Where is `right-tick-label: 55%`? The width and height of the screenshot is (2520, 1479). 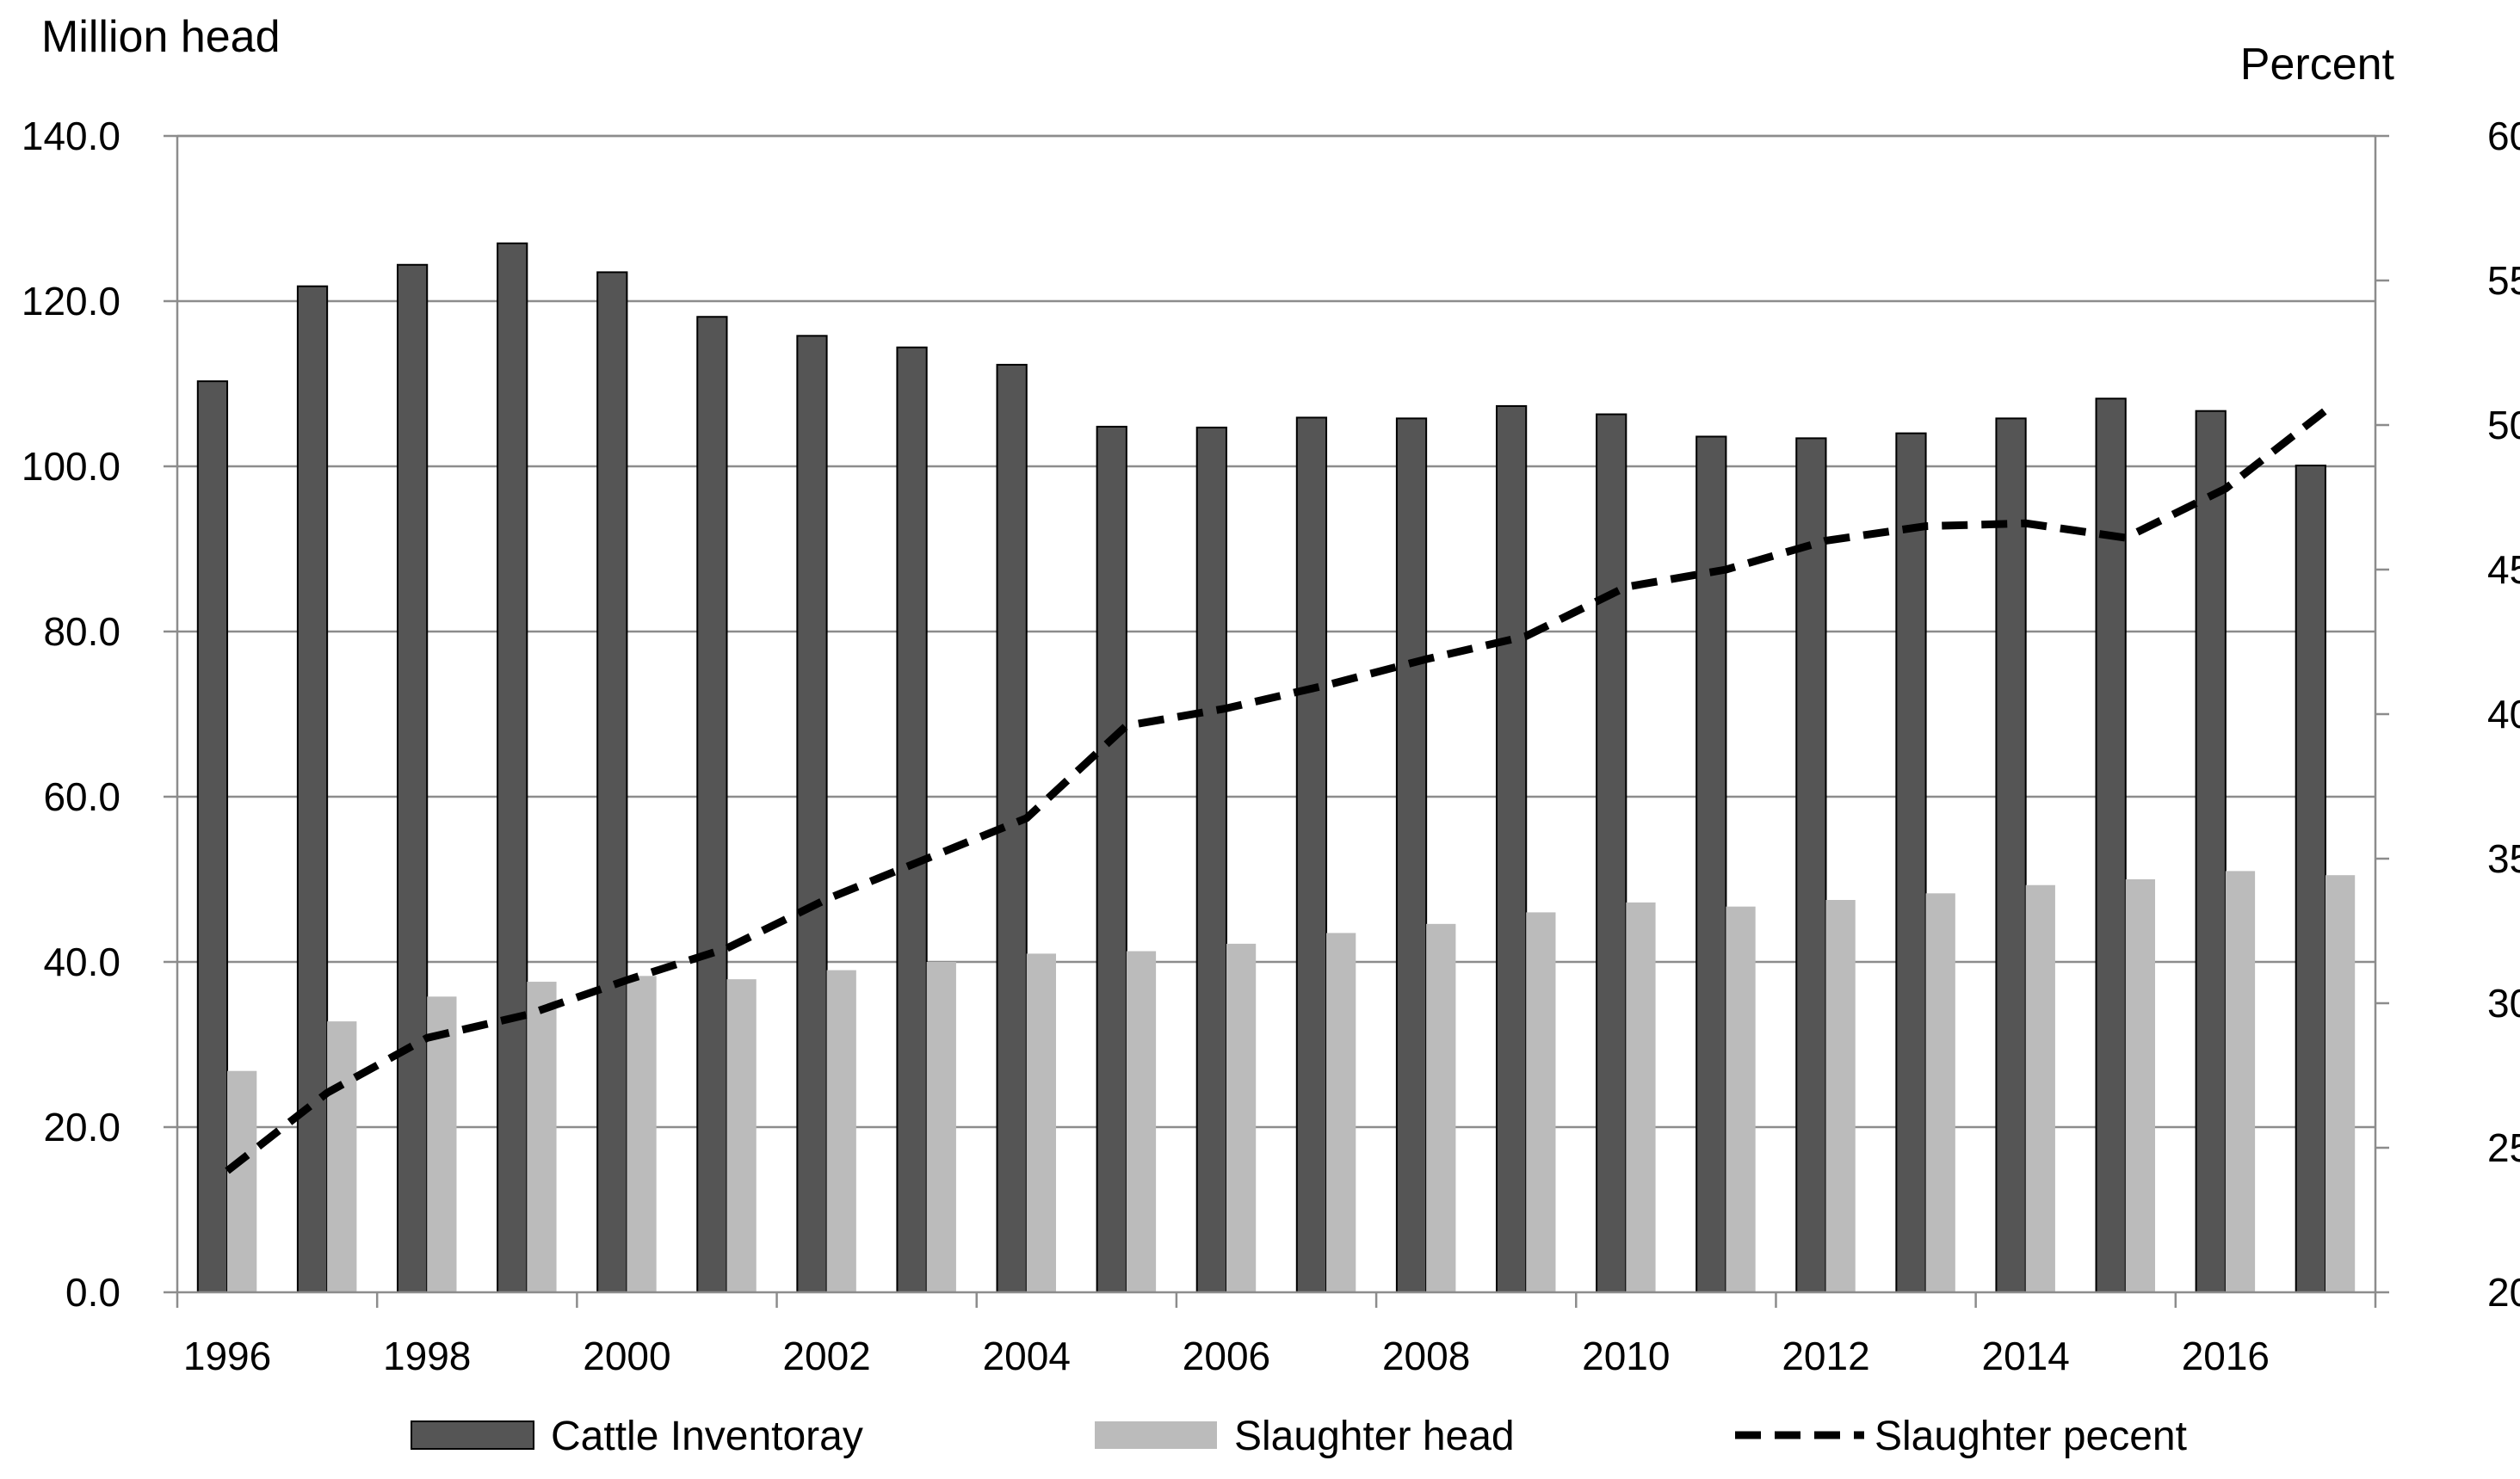
right-tick-label: 55% is located at coordinates (2503, 280).